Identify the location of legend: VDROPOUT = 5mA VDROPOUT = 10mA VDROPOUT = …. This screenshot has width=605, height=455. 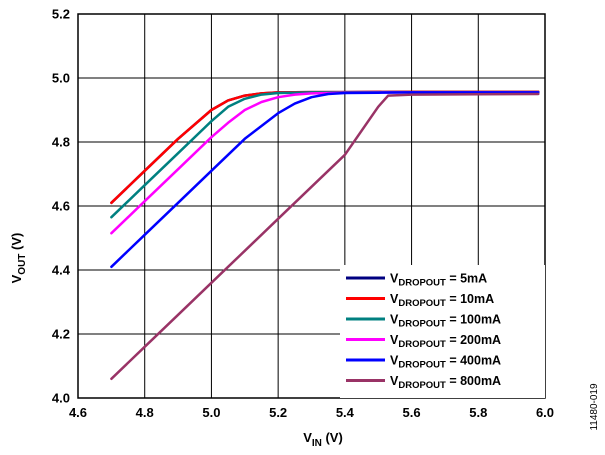
(442, 331).